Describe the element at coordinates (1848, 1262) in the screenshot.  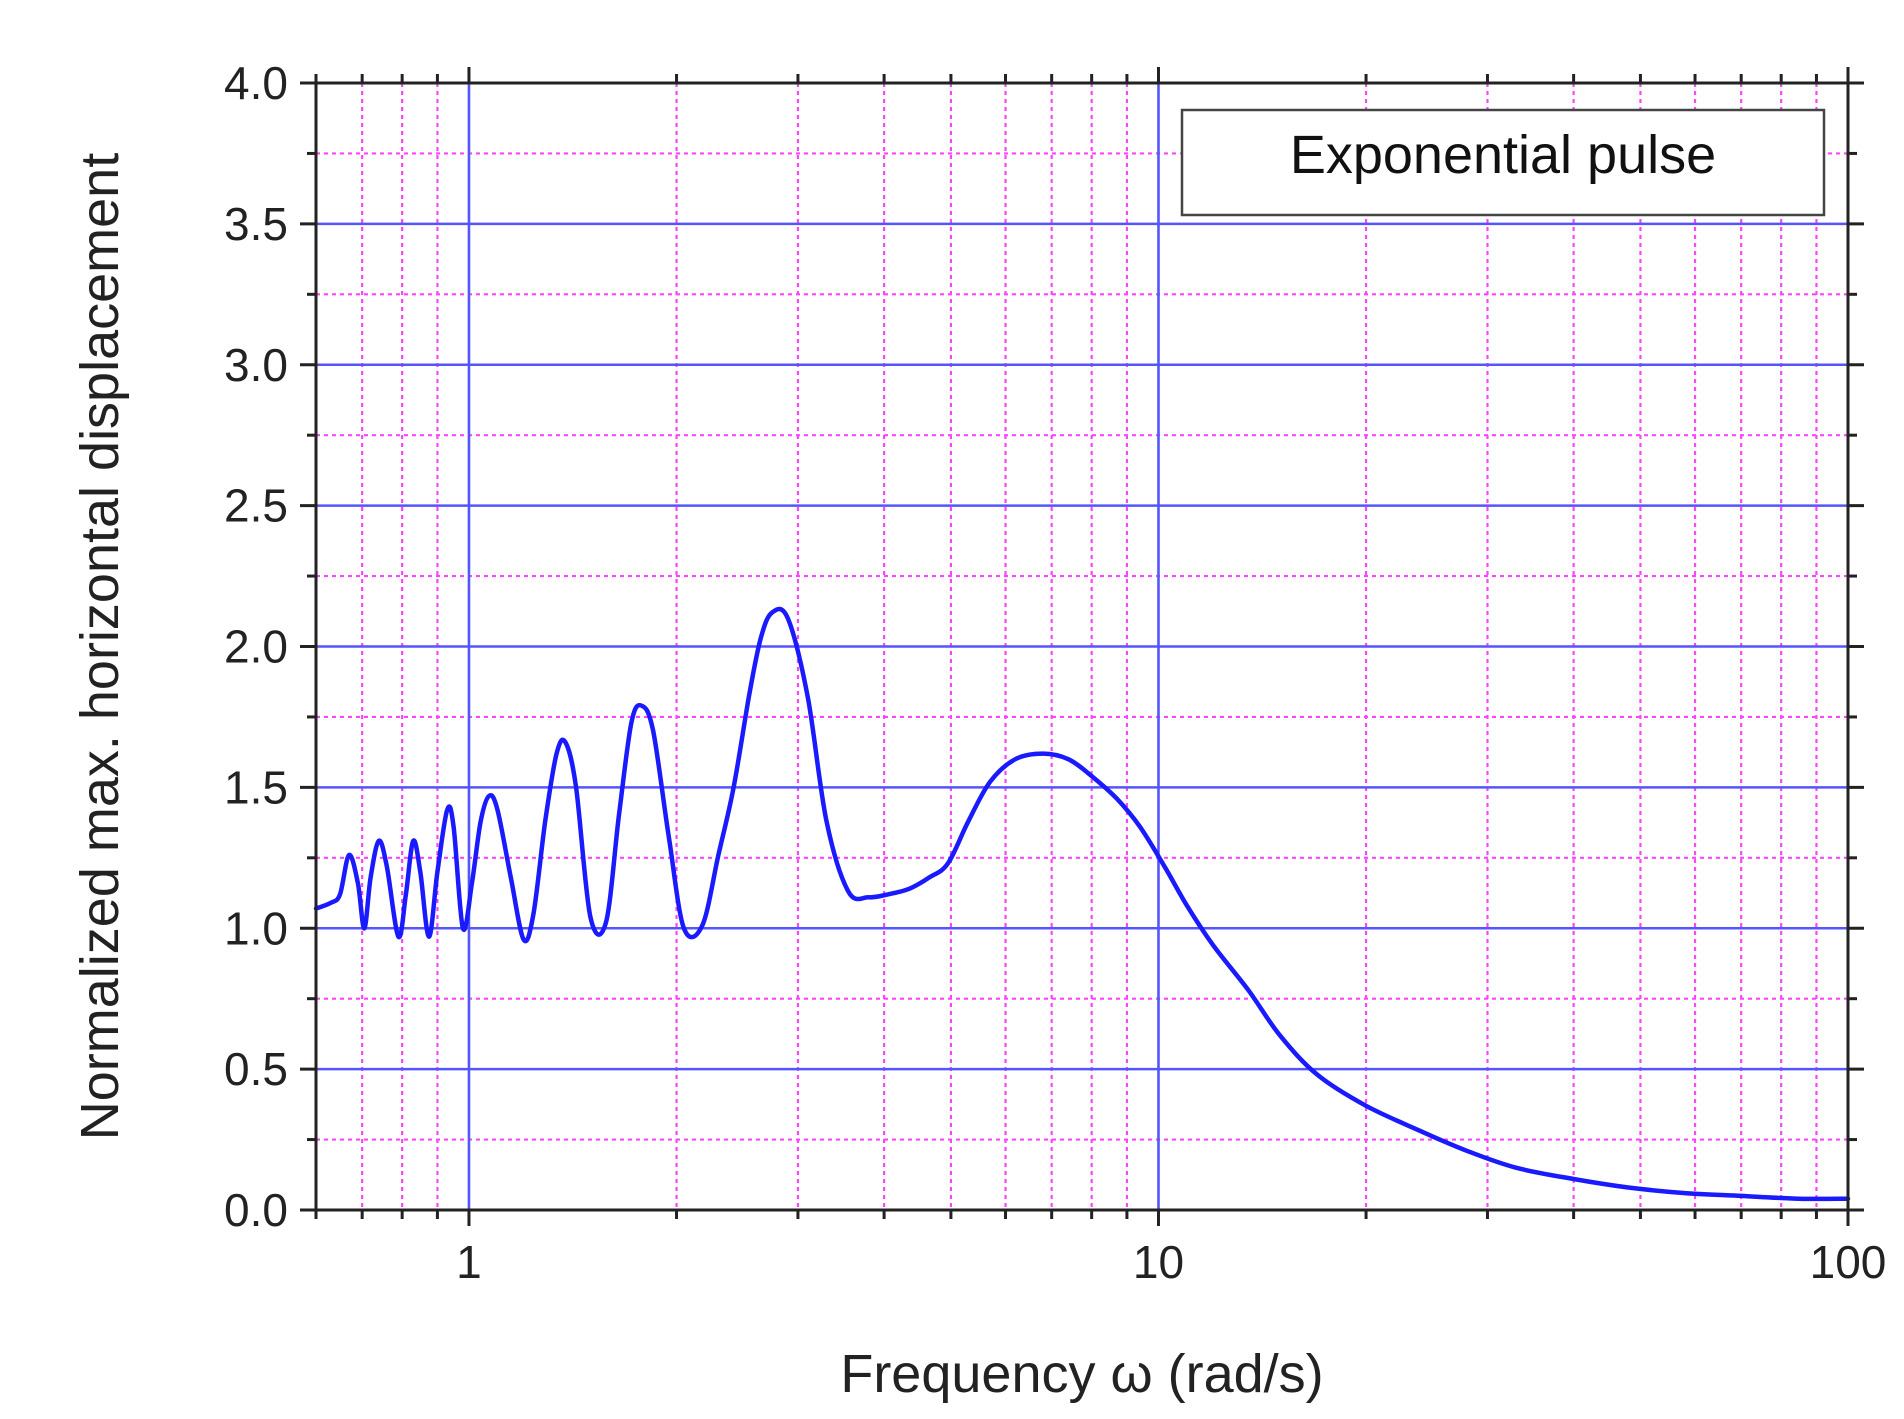
I see `x-tick-label: 100` at that location.